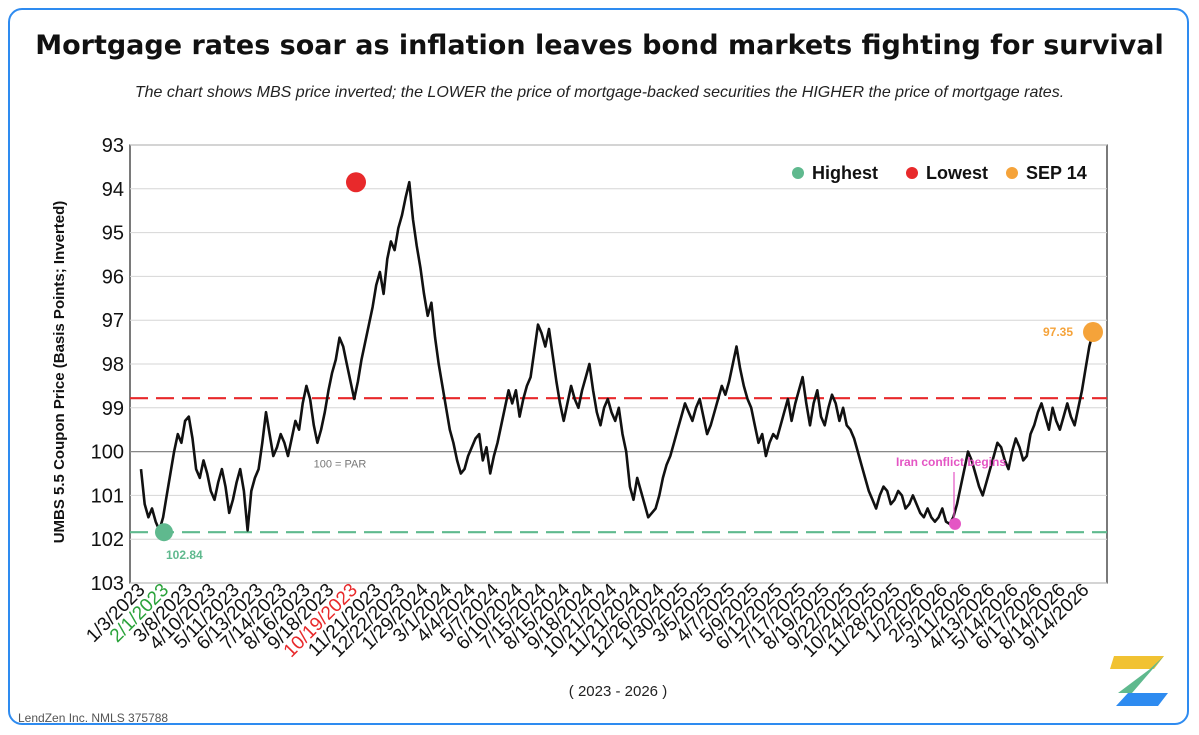 Image resolution: width=1199 pixels, height=735 pixels. Describe the element at coordinates (113, 234) in the screenshot. I see `y-tick-label: 95` at that location.